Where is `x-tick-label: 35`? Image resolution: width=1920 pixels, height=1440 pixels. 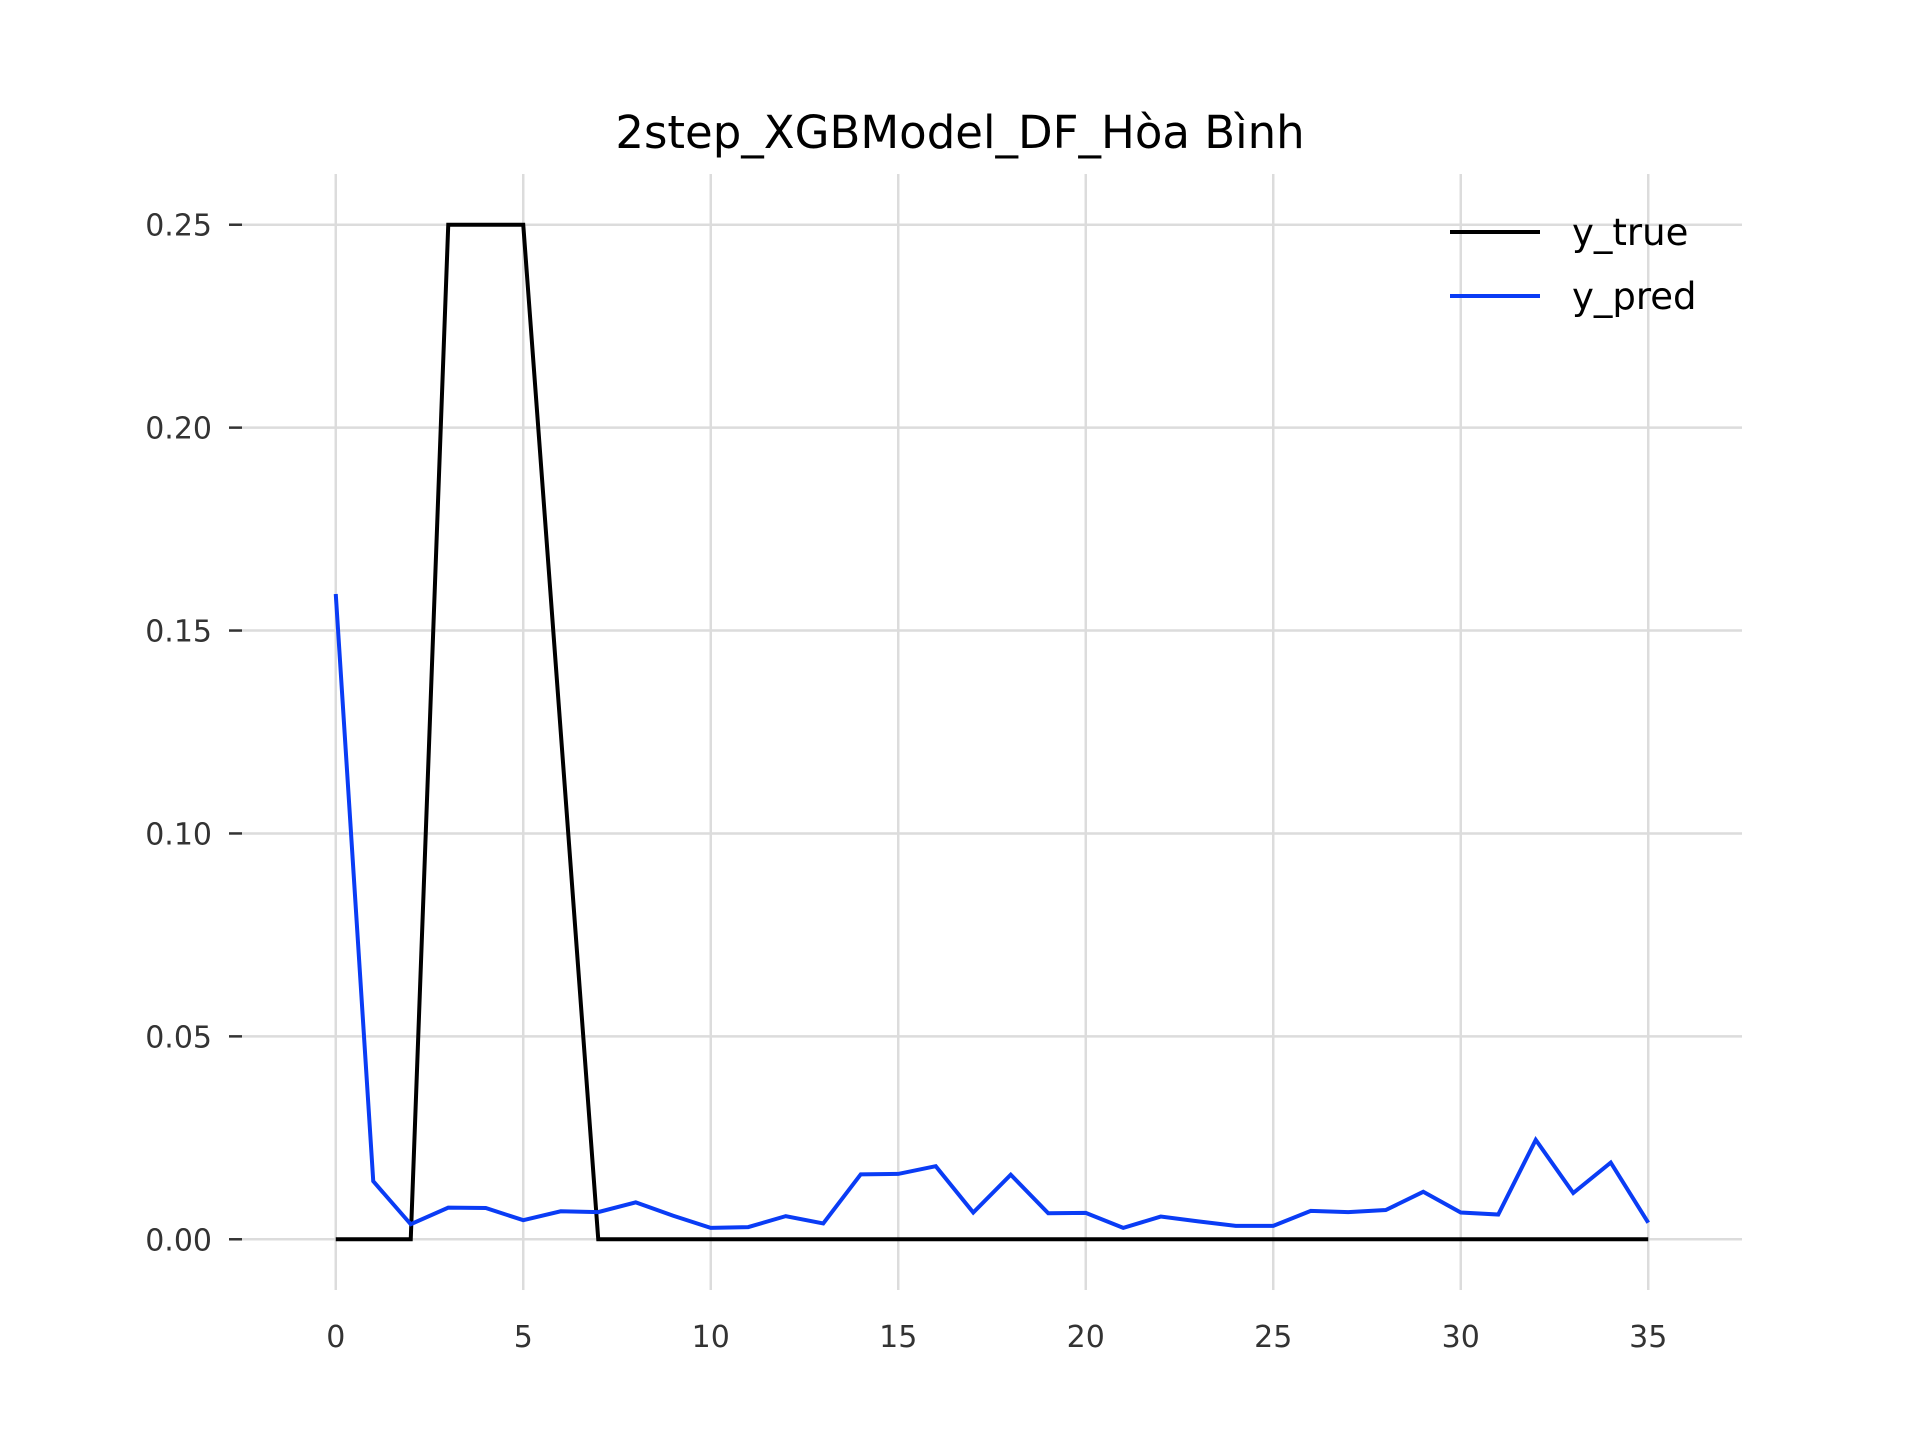
x-tick-label: 35 is located at coordinates (1648, 1337).